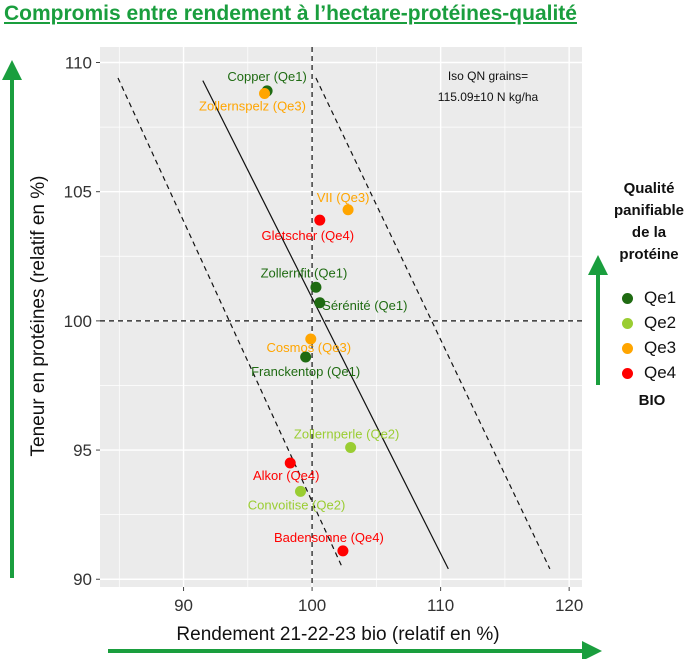 This screenshot has width=700, height=659. I want to click on legend-item-qe3: Qe3, so click(649, 348).